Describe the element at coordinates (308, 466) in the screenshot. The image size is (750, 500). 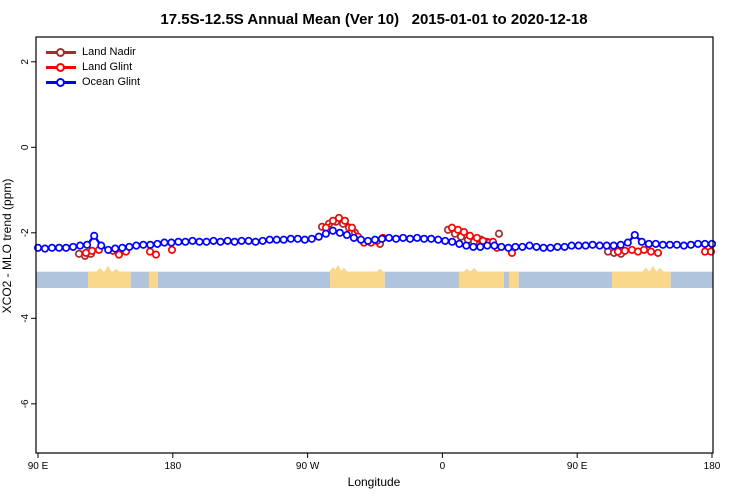
I see `x-tick-label: 90 W` at that location.